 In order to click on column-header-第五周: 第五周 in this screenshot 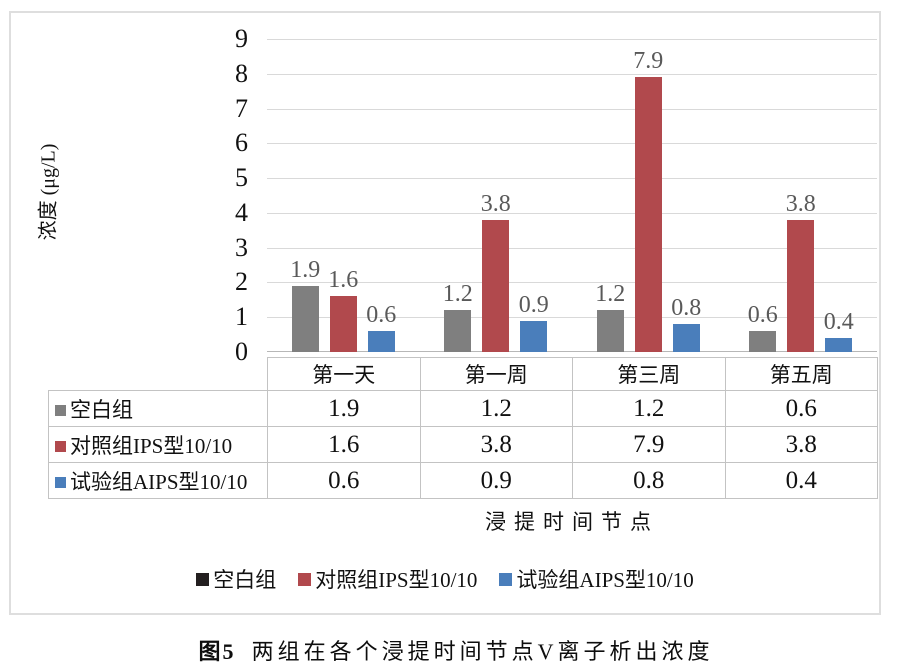, I will do `click(801, 374)`.